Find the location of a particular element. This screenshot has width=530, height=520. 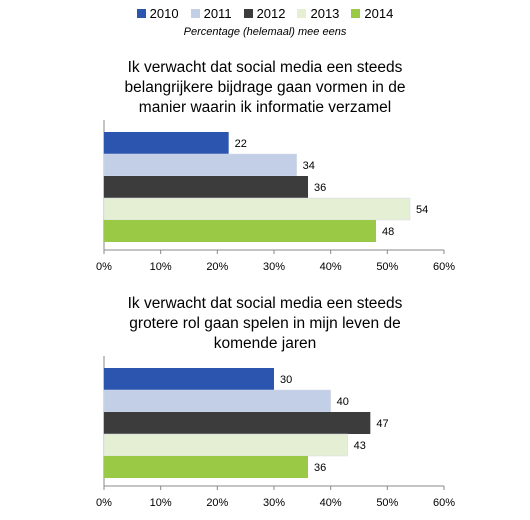

legend-item-2014: 2014 is located at coordinates (372, 13).